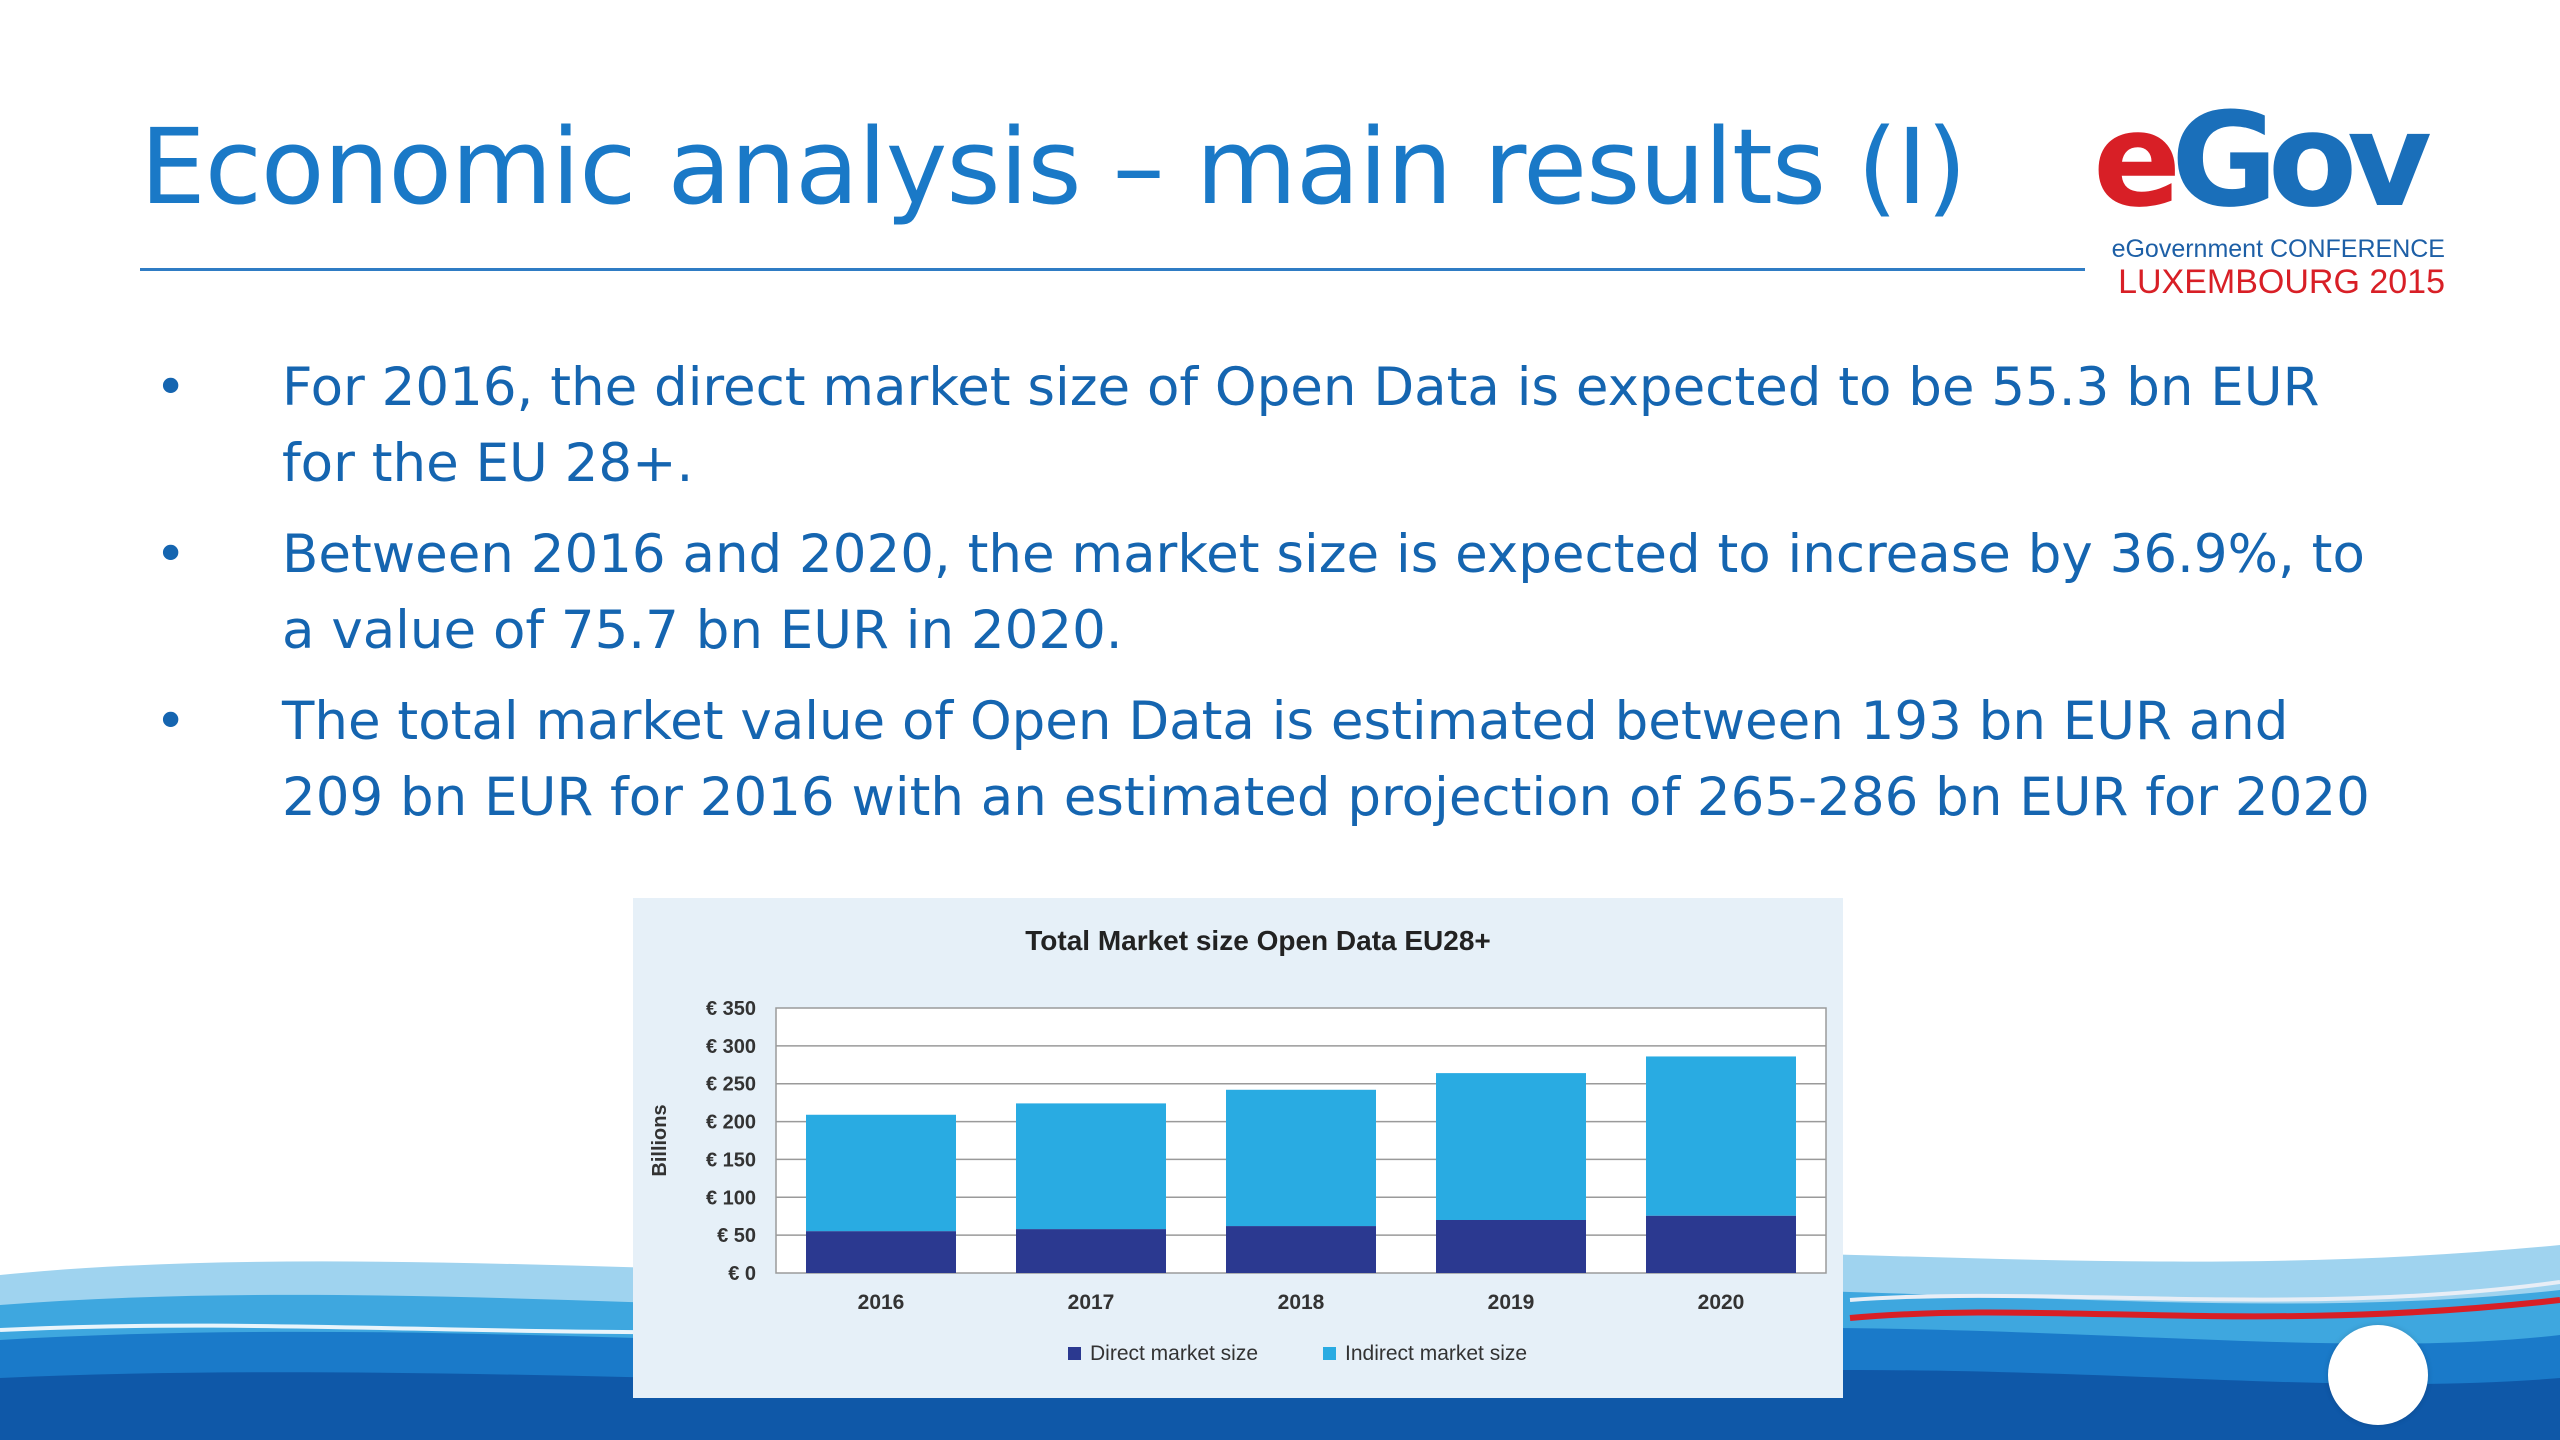  I want to click on y-tick-label: € 150, so click(731, 1160).